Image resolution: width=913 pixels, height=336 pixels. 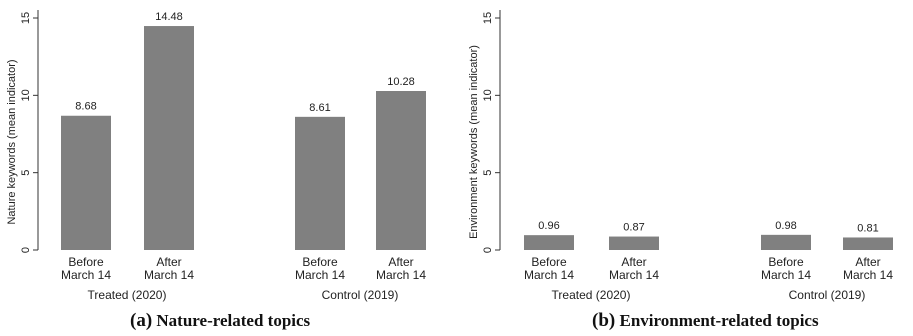 What do you see at coordinates (591, 295) in the screenshot?
I see `panel-b-group-label: Treated (2020)` at bounding box center [591, 295].